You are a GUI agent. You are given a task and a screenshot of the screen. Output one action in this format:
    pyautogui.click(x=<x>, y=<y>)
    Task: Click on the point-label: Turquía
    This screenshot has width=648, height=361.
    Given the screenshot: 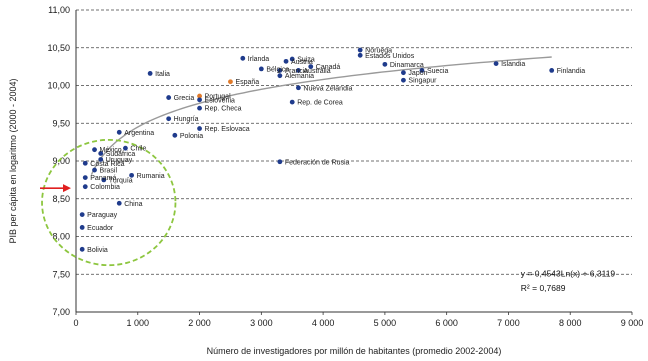 What is the action you would take?
    pyautogui.click(x=121, y=180)
    